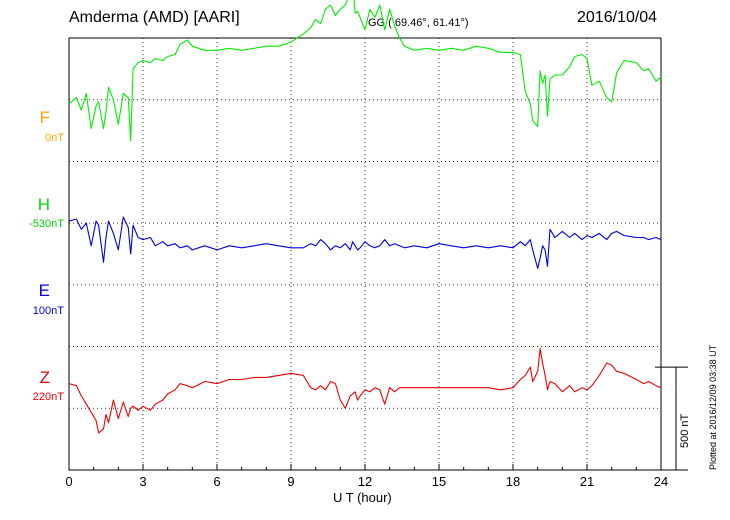 The image size is (730, 520). What do you see at coordinates (44, 117) in the screenshot?
I see `label-f: F` at bounding box center [44, 117].